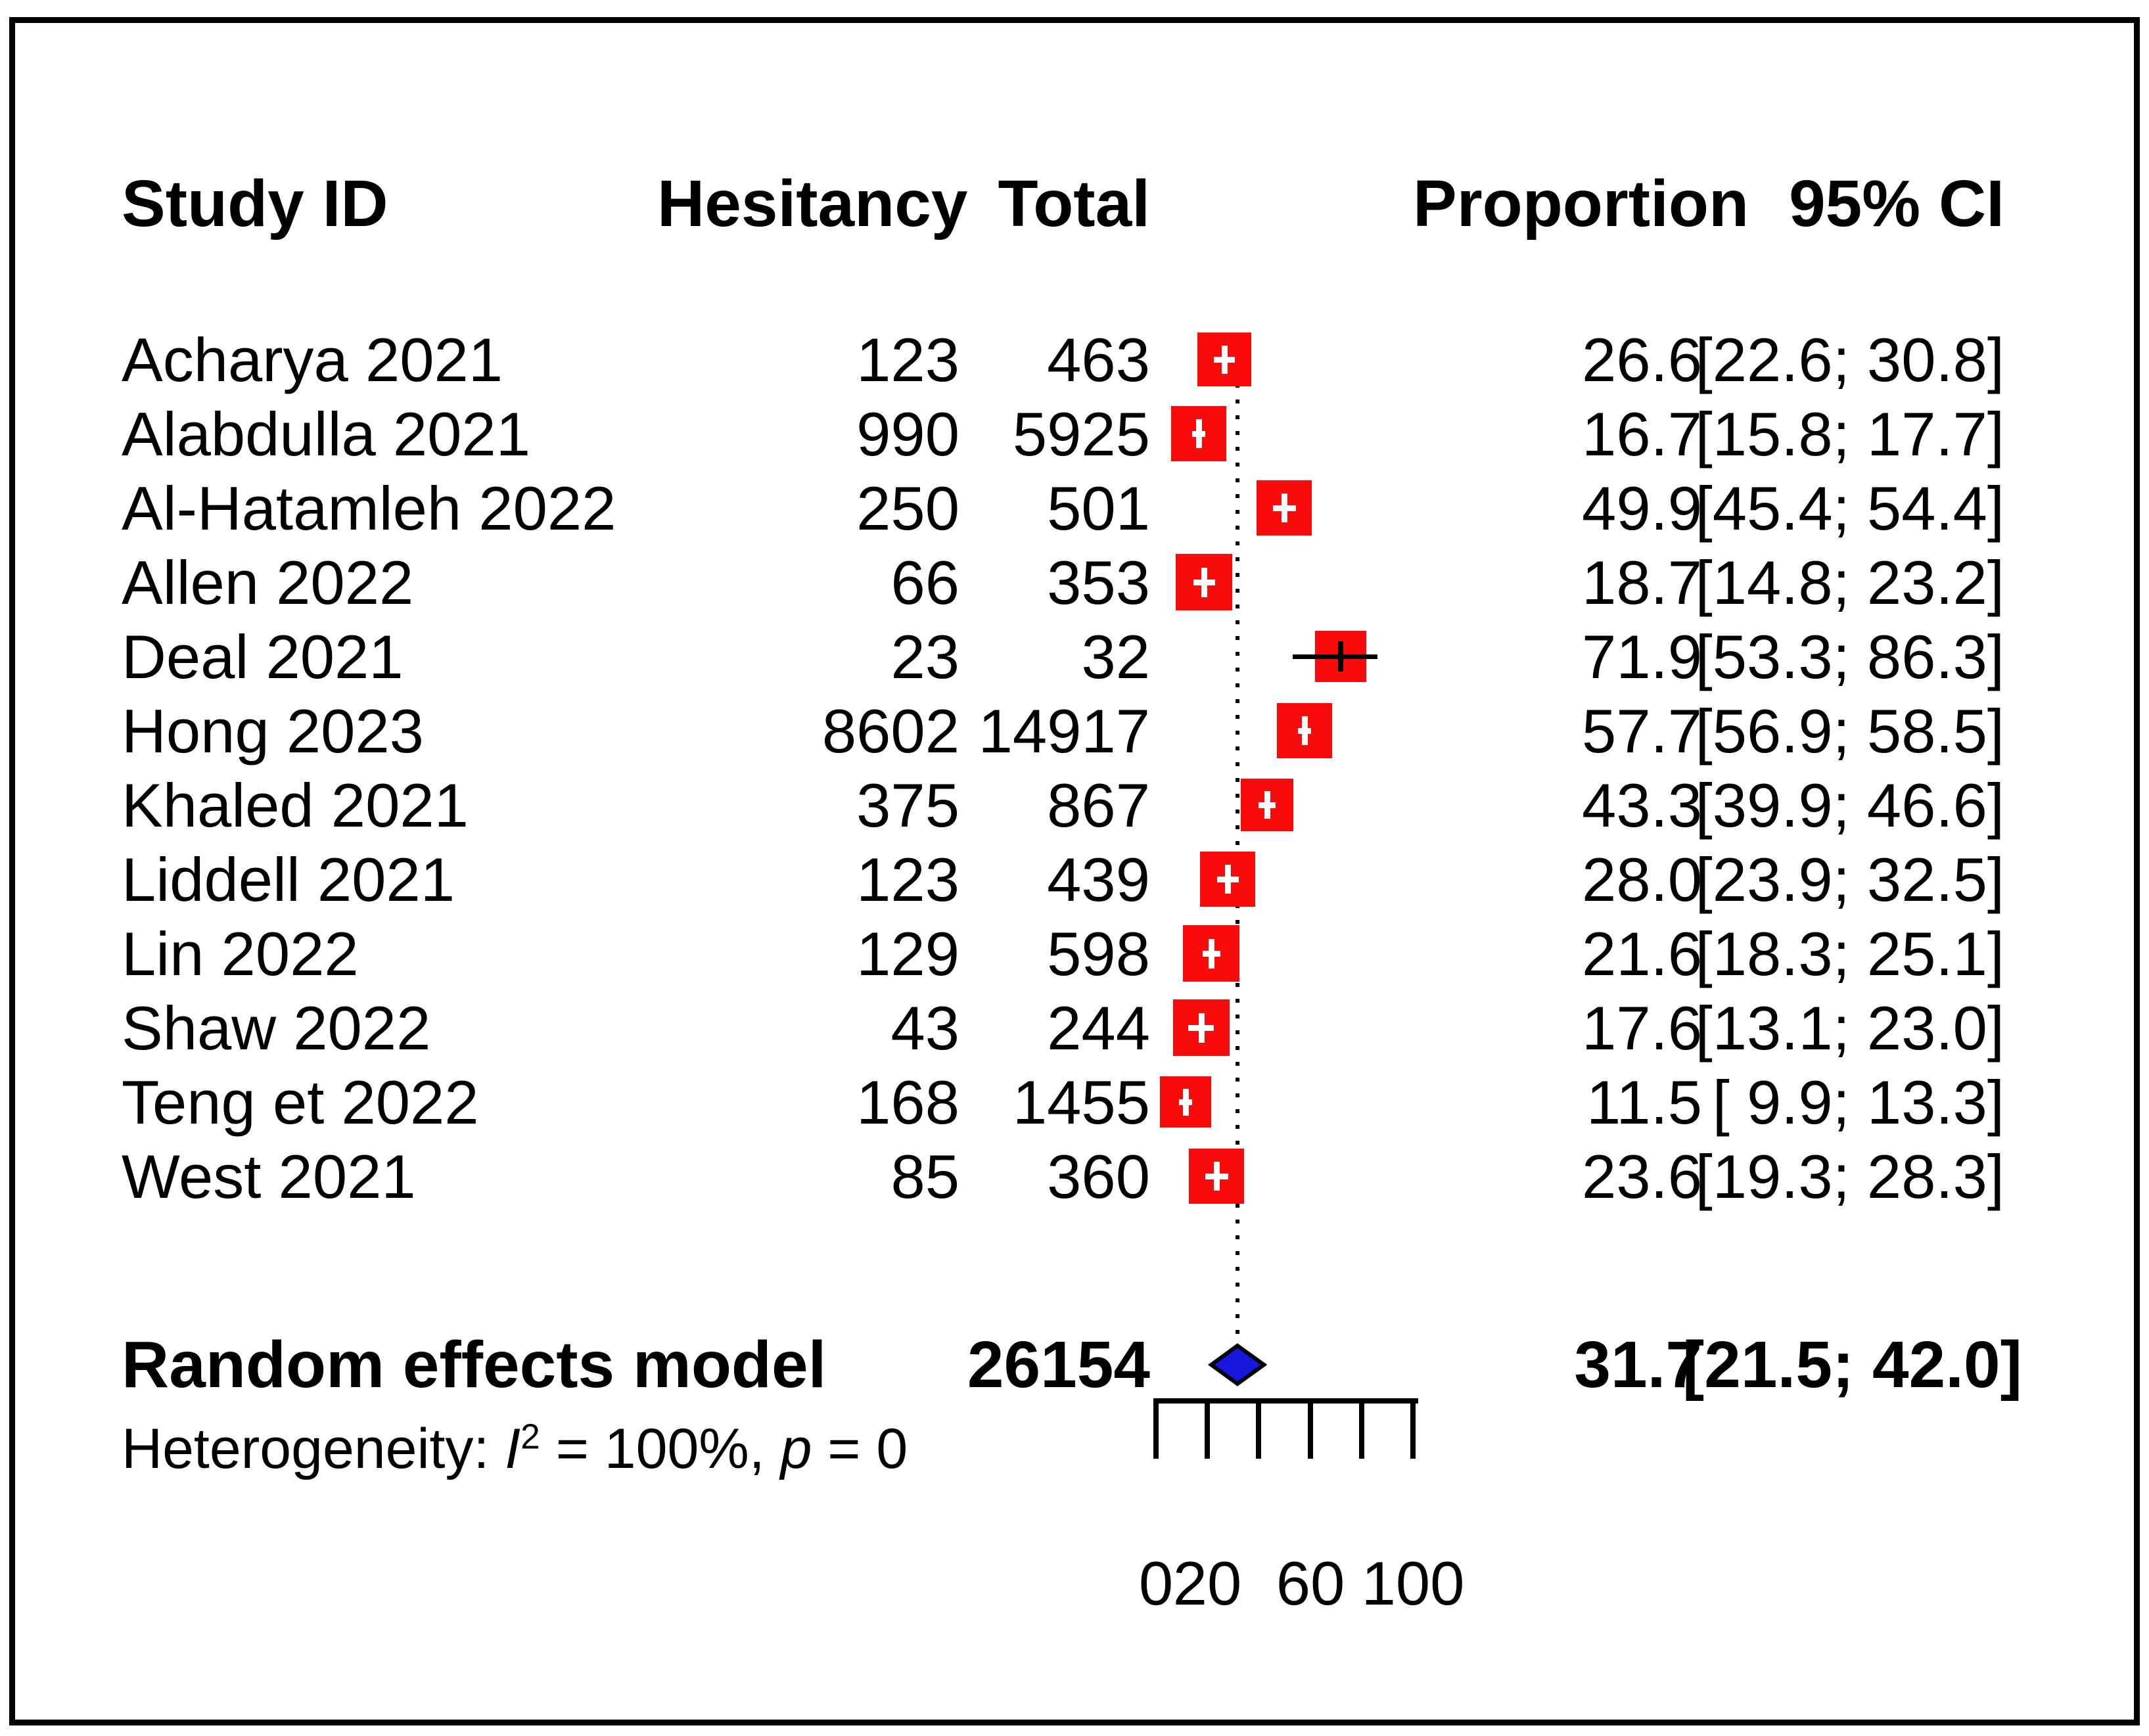  What do you see at coordinates (276, 1028) in the screenshot?
I see `study-id-cell: Shaw 2022` at bounding box center [276, 1028].